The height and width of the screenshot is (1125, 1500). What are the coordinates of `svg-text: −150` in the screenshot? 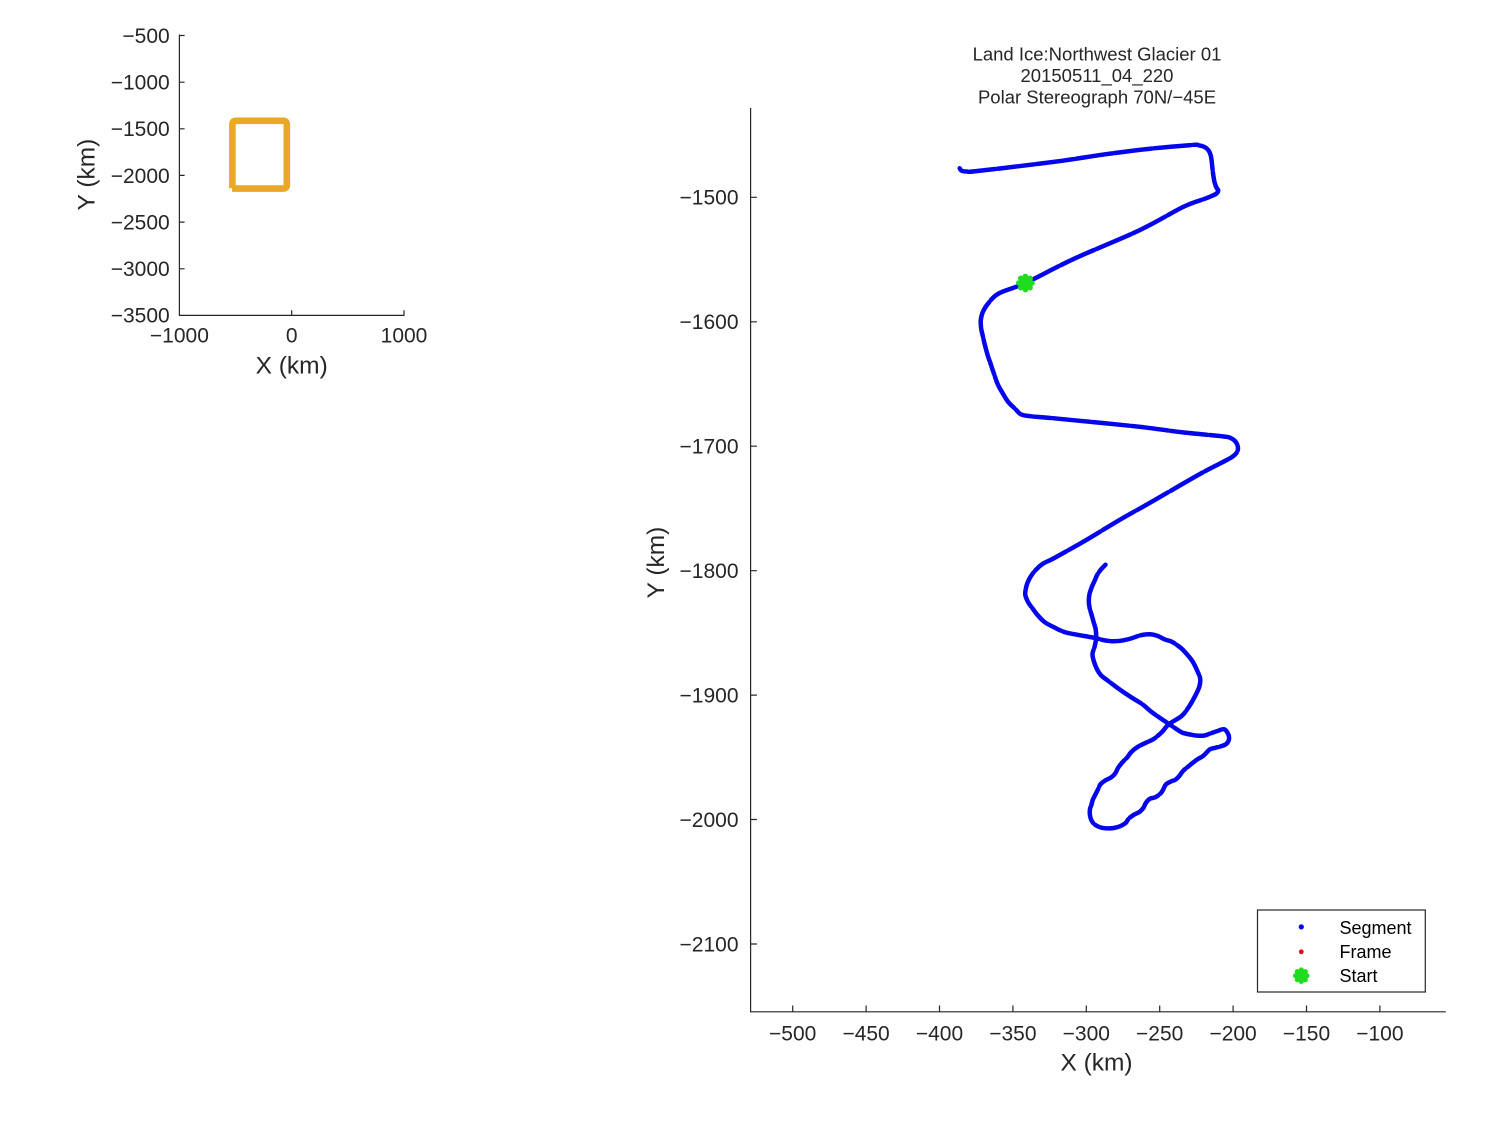 It's located at (1306, 1034).